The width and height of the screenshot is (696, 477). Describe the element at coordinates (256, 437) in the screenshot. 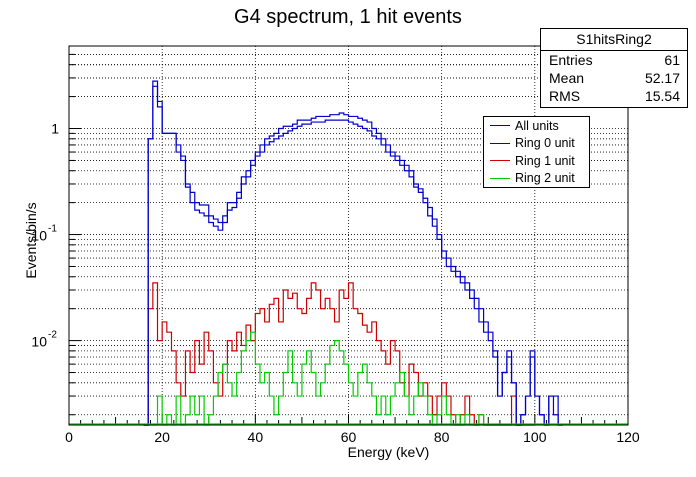

I see `x-tick-label: 40` at that location.